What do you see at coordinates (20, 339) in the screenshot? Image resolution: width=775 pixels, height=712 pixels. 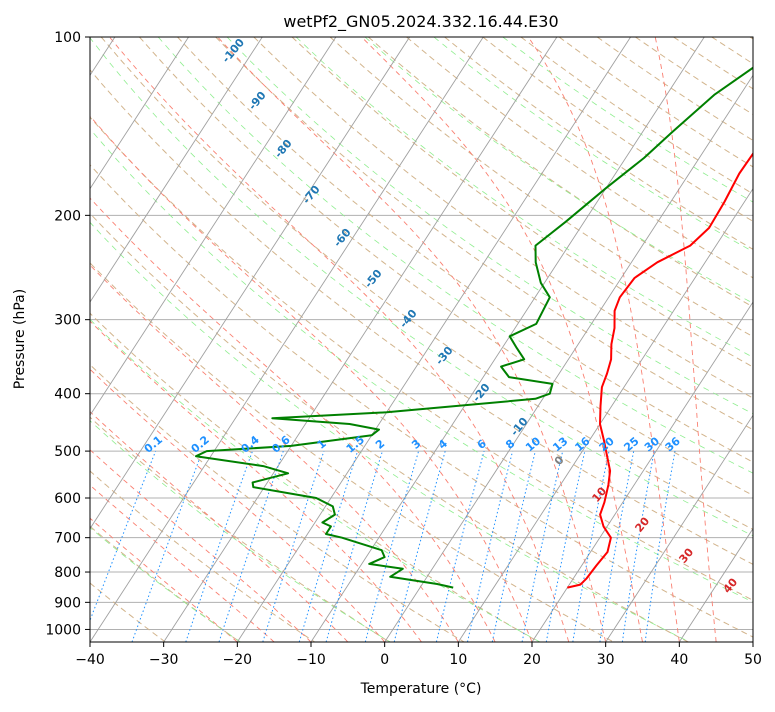 I see `y-axis-label: Pressure (hPa)` at bounding box center [20, 339].